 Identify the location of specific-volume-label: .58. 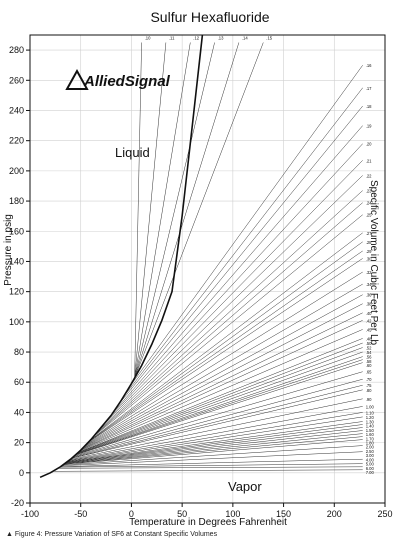
(369, 361).